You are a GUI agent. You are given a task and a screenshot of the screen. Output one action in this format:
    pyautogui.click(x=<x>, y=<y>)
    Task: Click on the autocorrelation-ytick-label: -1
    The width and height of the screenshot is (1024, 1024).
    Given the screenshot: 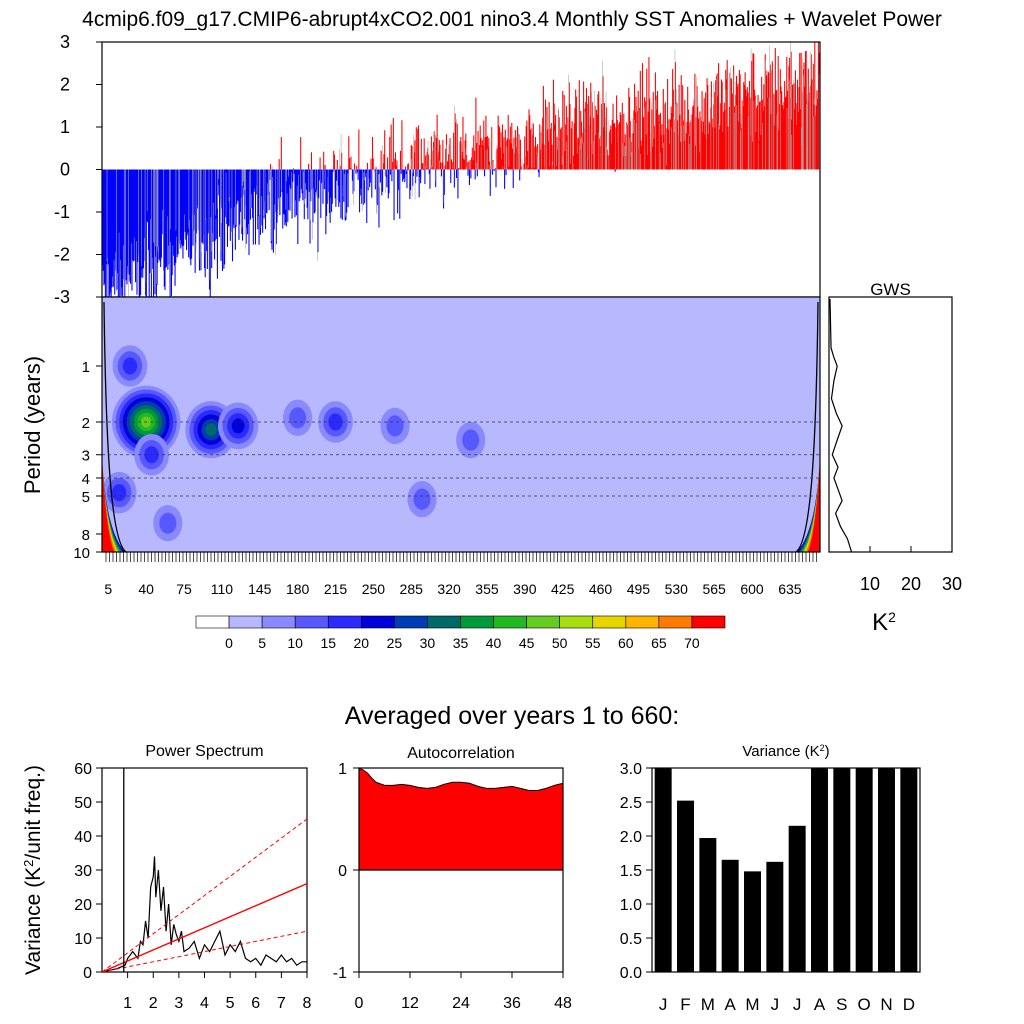 What is the action you would take?
    pyautogui.click(x=340, y=973)
    